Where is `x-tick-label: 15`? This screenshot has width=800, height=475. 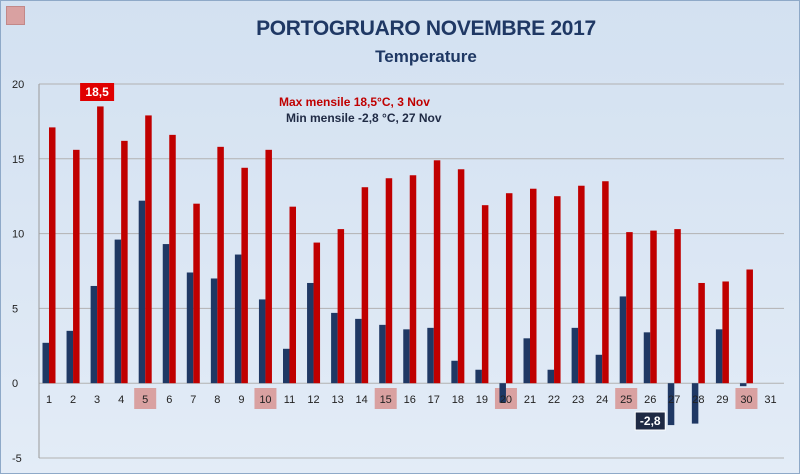
x-tick-label: 15 is located at coordinates (386, 400).